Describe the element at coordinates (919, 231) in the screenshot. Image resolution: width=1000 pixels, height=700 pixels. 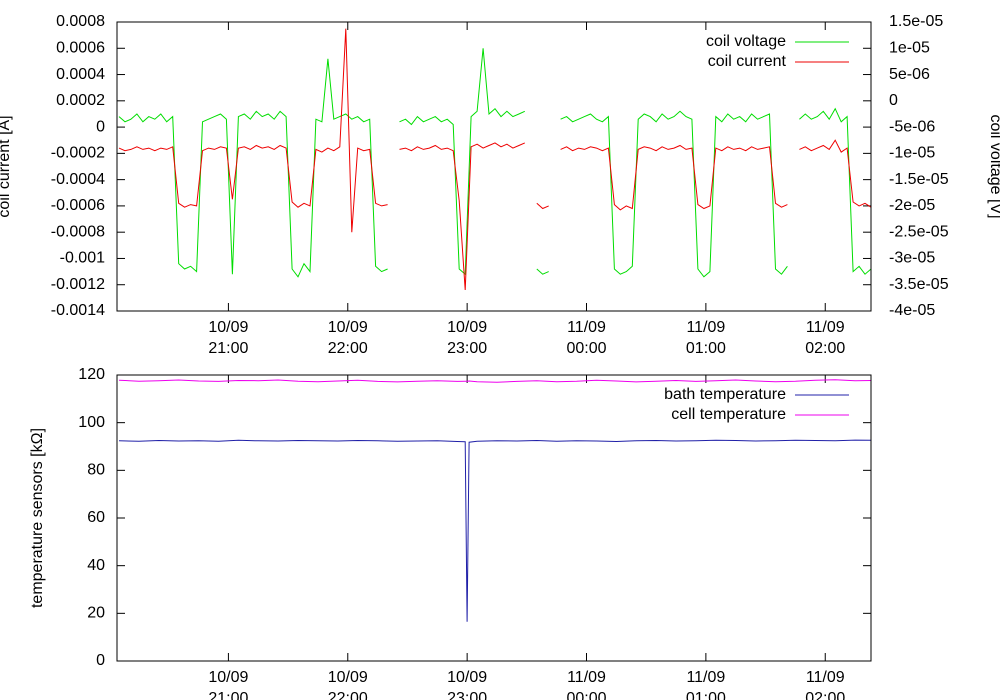
I see `y2-tick-label: -2.5e-05` at that location.